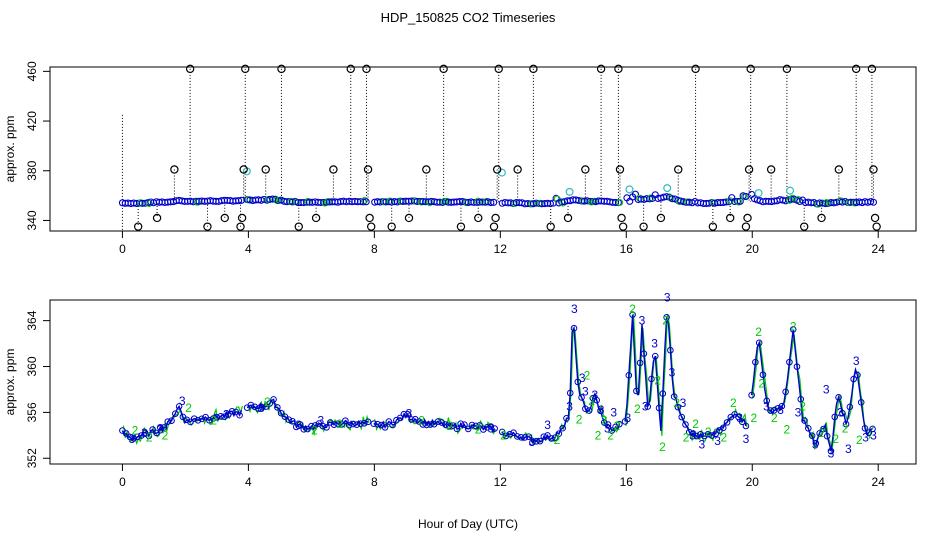  Describe the element at coordinates (468, 524) in the screenshot. I see `x-axis-label: Hour of Day (UTC)` at that location.